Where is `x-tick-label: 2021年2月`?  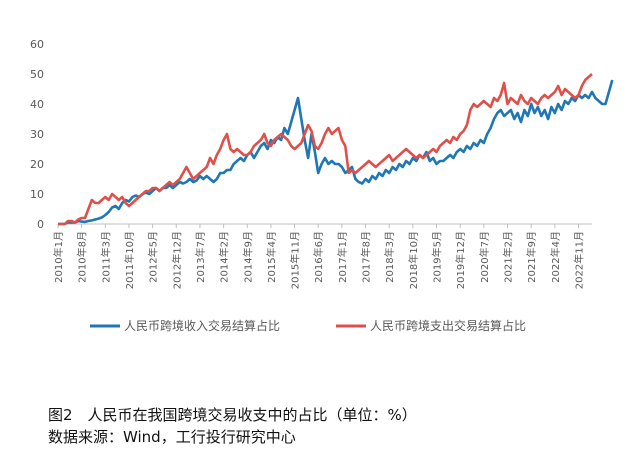 x-tick-label: 2021年2月 is located at coordinates (508, 257).